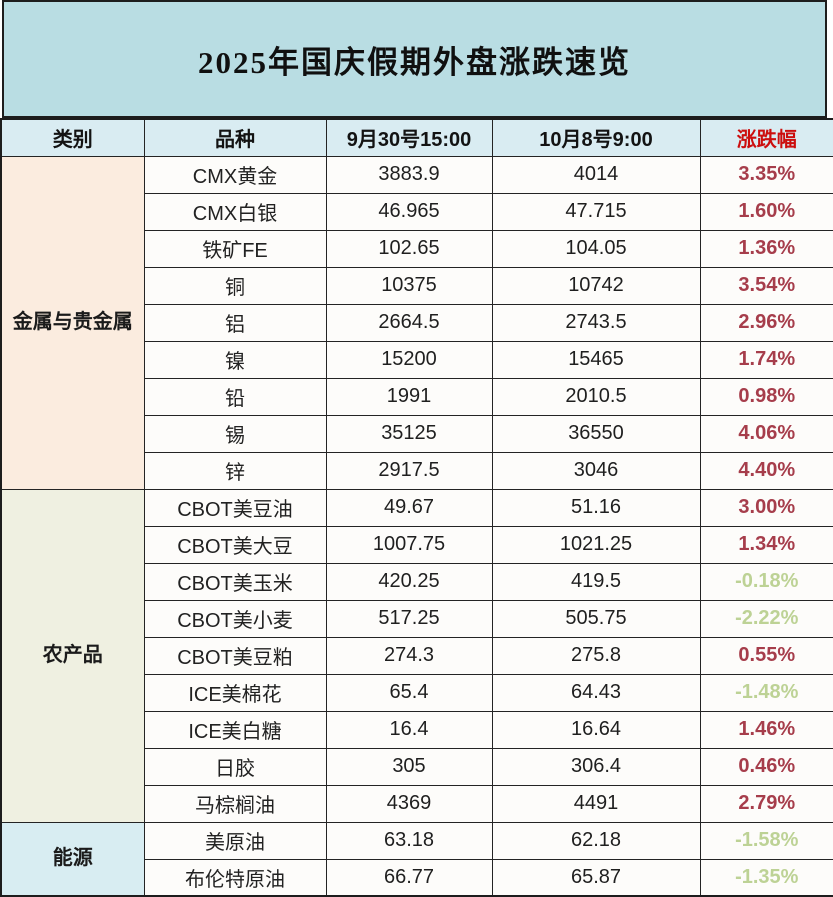 Image resolution: width=833 pixels, height=897 pixels. Describe the element at coordinates (409, 729) in the screenshot. I see `price-sep30-cell: 16.4` at that location.